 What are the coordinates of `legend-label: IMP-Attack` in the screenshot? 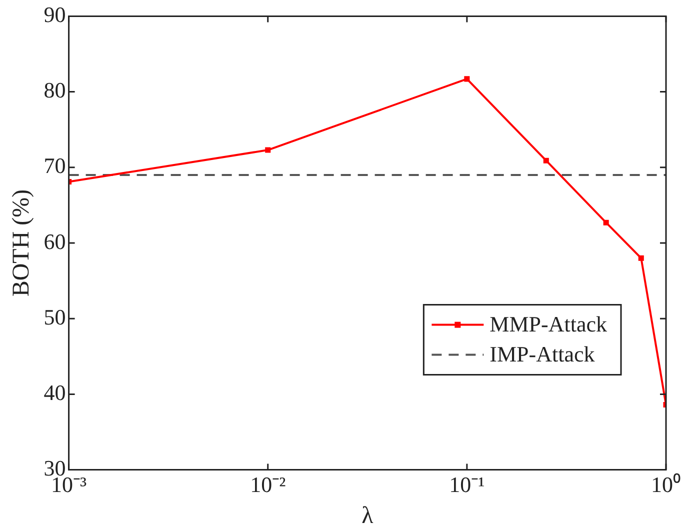 It's located at (542, 354).